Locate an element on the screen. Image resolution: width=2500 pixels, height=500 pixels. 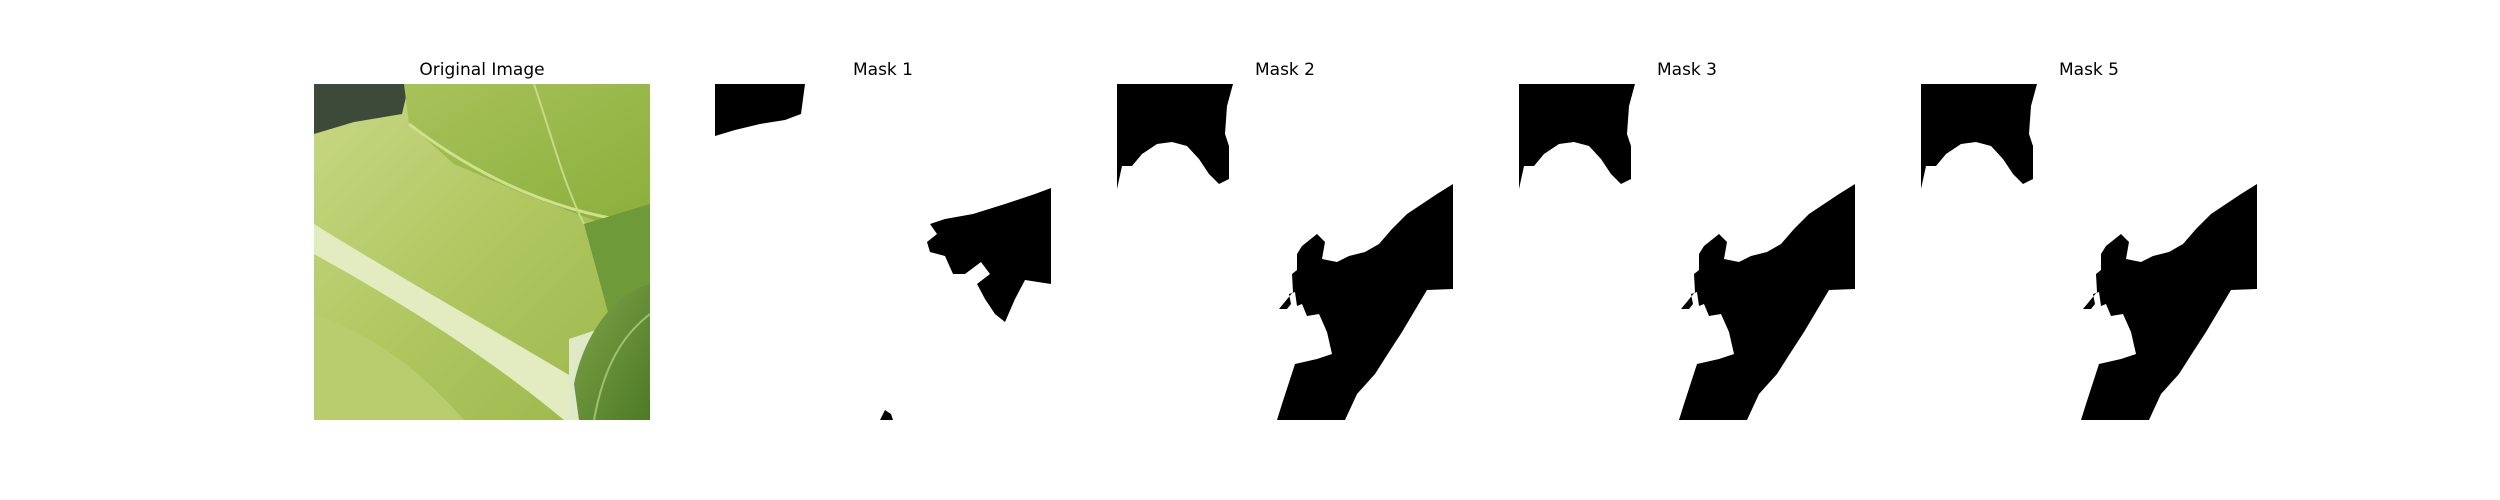
leaf-photo is located at coordinates (482, 252).